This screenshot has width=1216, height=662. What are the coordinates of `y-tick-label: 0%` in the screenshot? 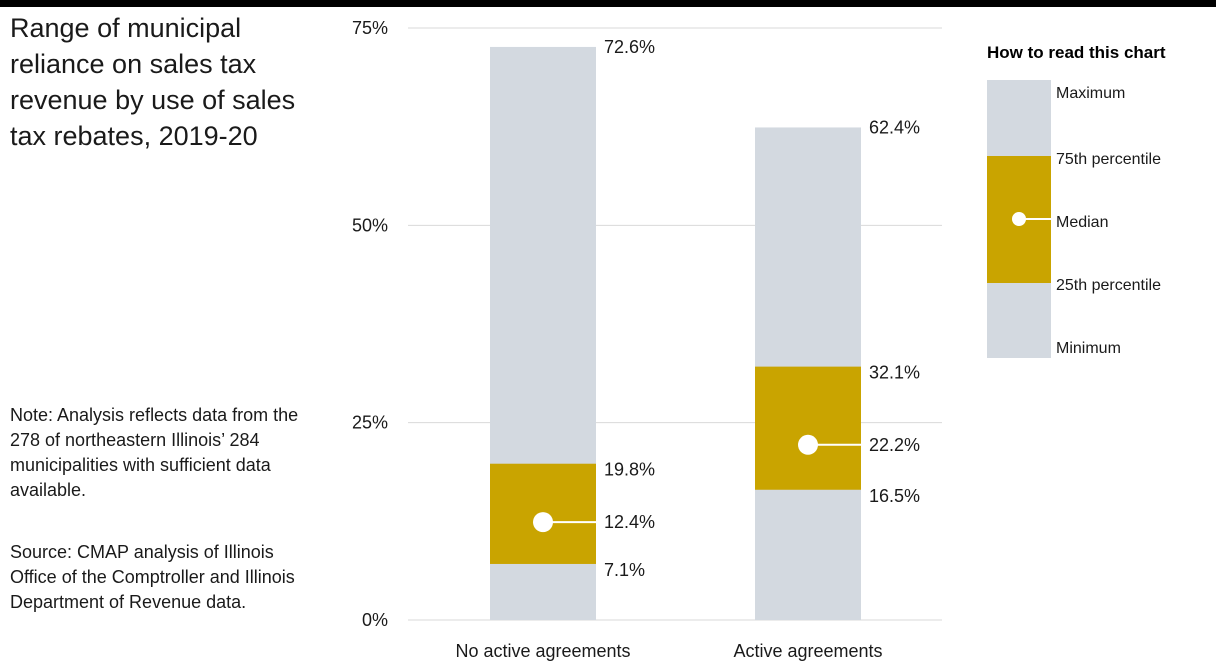 It's located at (375, 620).